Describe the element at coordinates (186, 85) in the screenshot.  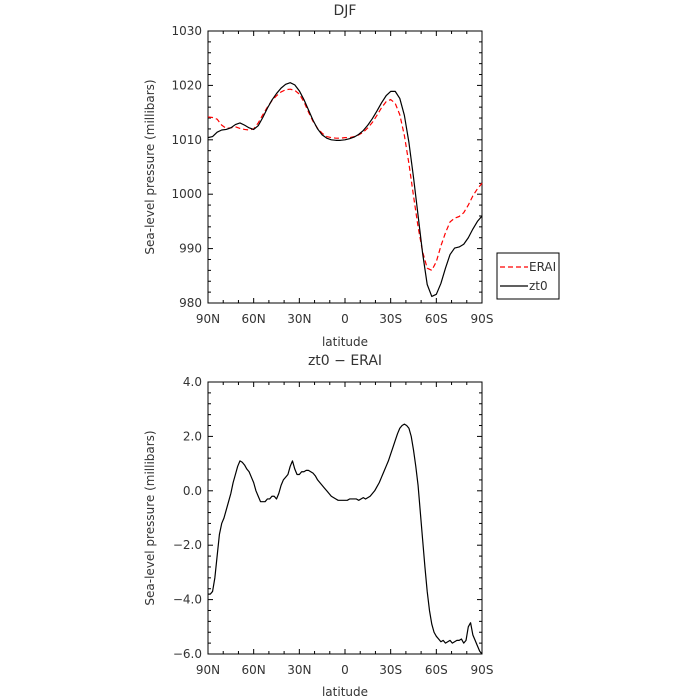
I see `y-tick-label: 1020` at that location.